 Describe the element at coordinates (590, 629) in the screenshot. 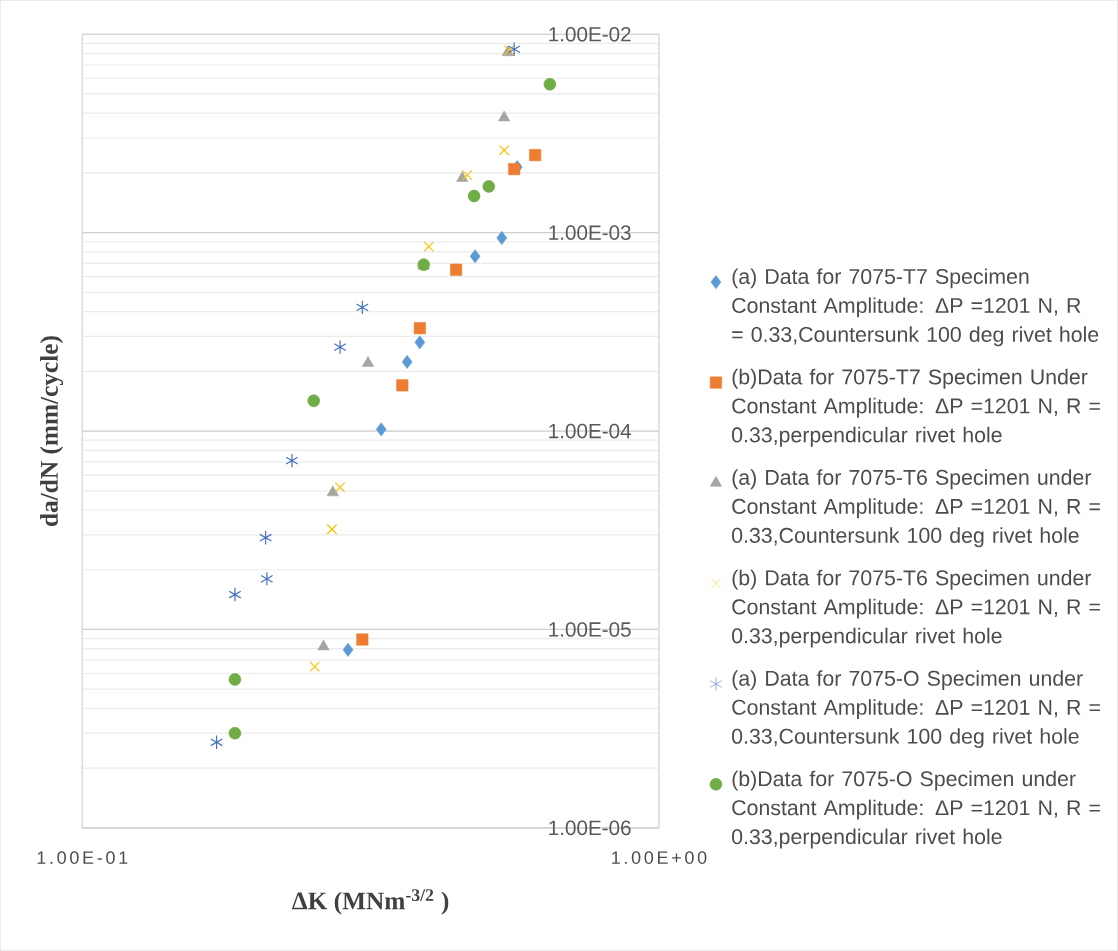

I see `y-tick-label: 1.00E-05` at that location.